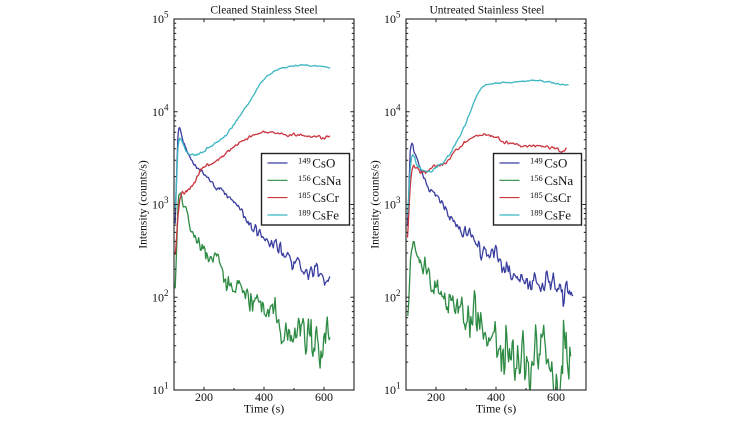 Image resolution: width=747 pixels, height=425 pixels. Describe the element at coordinates (263, 11) in the screenshot. I see `svg-text: Cleaned Stainless Steel` at that location.